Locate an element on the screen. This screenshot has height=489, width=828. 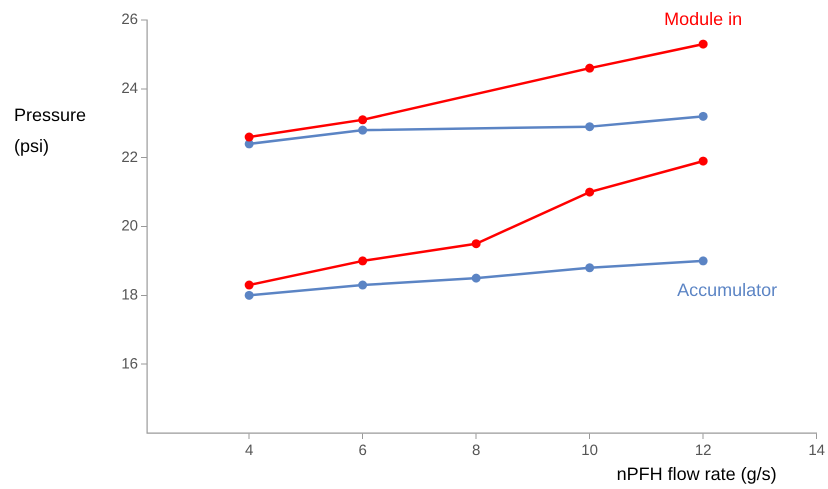
y-axis-title: Pressure (psi) is located at coordinates (50, 130).